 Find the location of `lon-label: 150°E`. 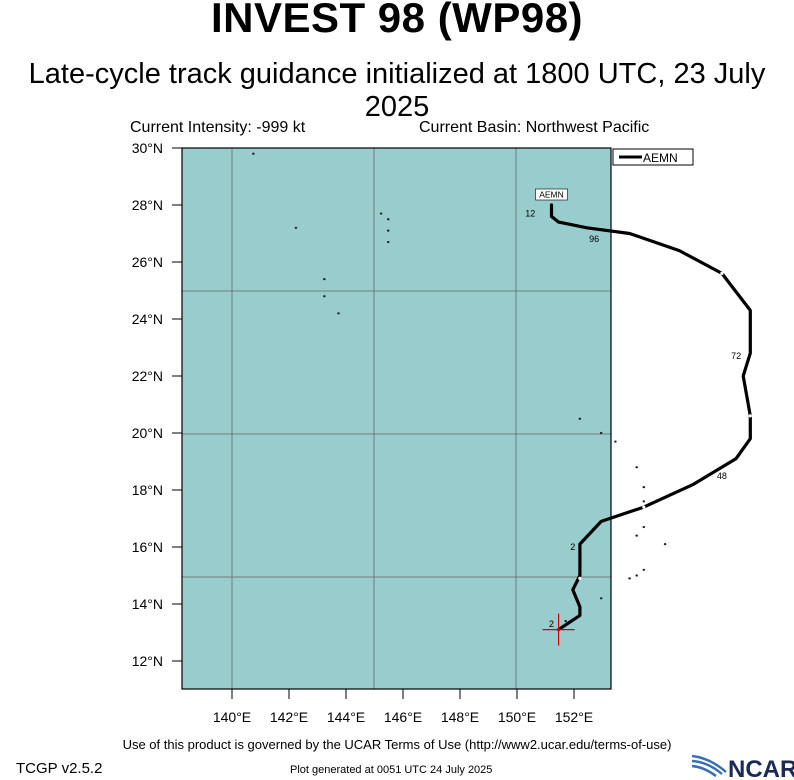

lon-label: 150°E is located at coordinates (517, 717).